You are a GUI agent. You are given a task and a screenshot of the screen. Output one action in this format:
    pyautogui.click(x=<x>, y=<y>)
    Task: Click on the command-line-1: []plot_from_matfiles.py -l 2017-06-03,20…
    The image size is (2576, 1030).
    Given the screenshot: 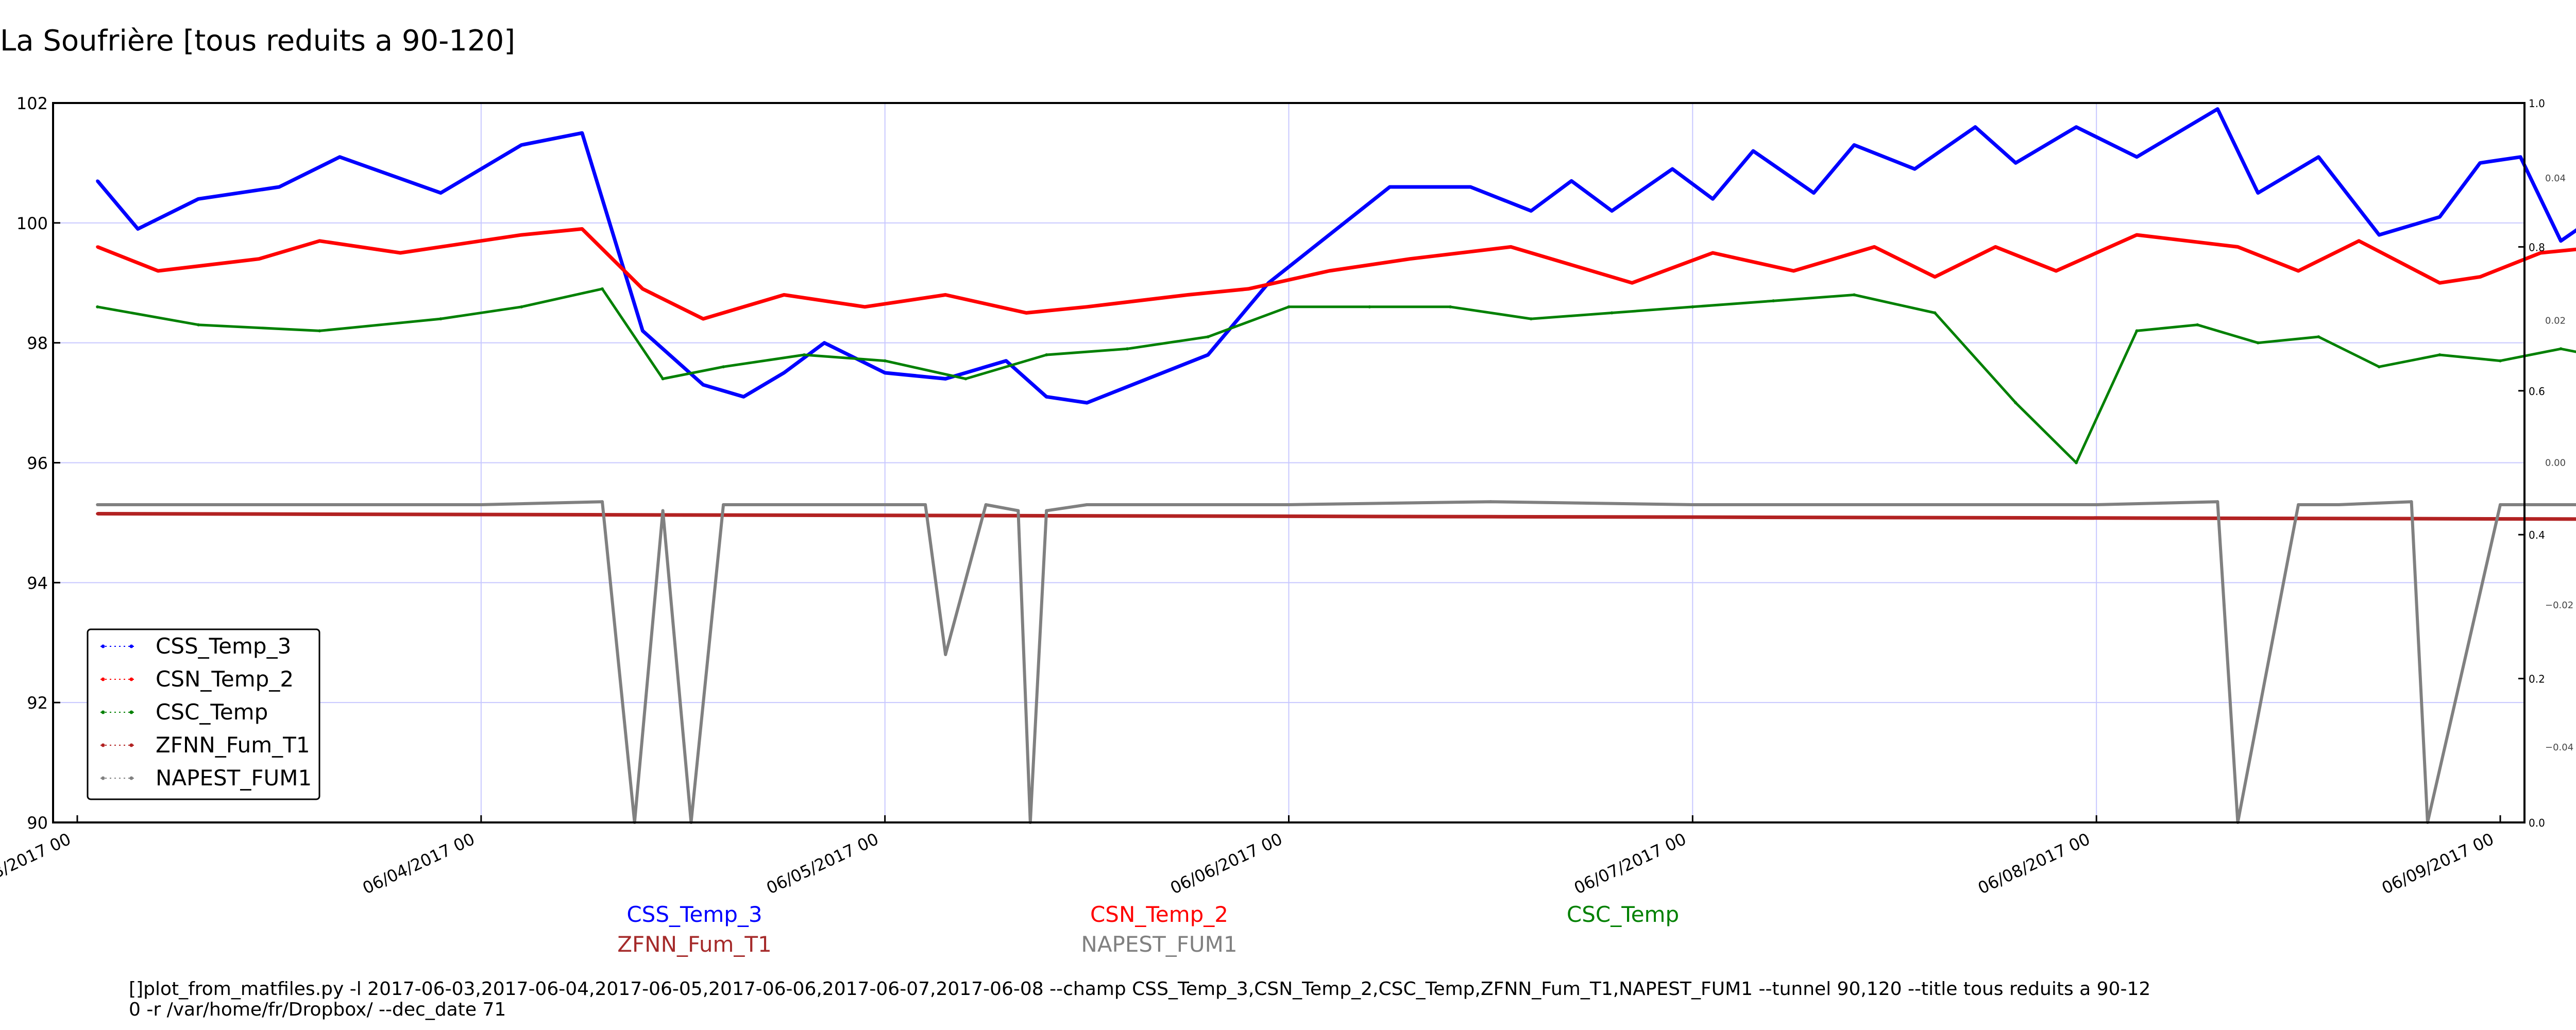 What is the action you would take?
    pyautogui.click(x=1139, y=989)
    